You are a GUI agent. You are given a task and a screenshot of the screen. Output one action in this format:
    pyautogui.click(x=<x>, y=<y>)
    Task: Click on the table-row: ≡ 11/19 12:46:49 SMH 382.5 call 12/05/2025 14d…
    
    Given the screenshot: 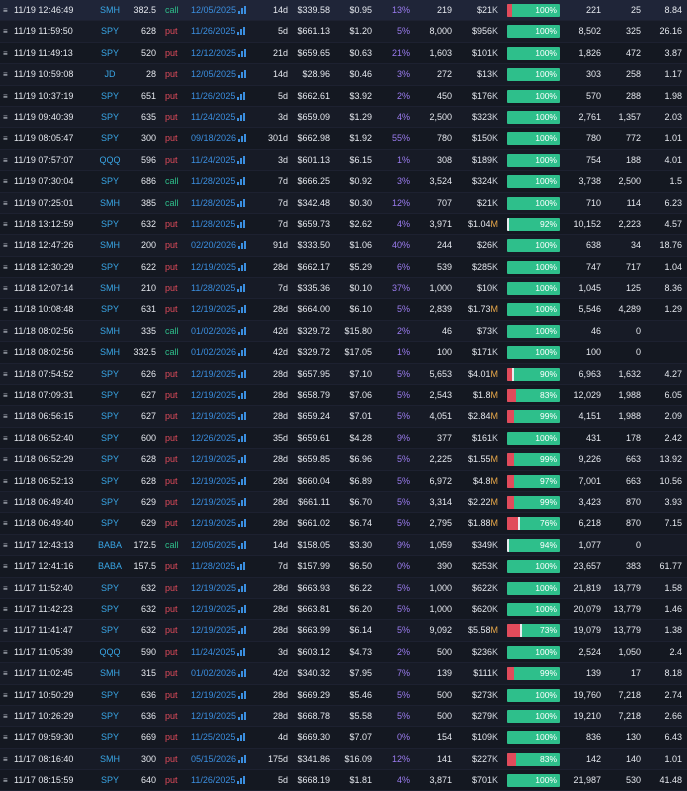 What is the action you would take?
    pyautogui.click(x=343, y=11)
    